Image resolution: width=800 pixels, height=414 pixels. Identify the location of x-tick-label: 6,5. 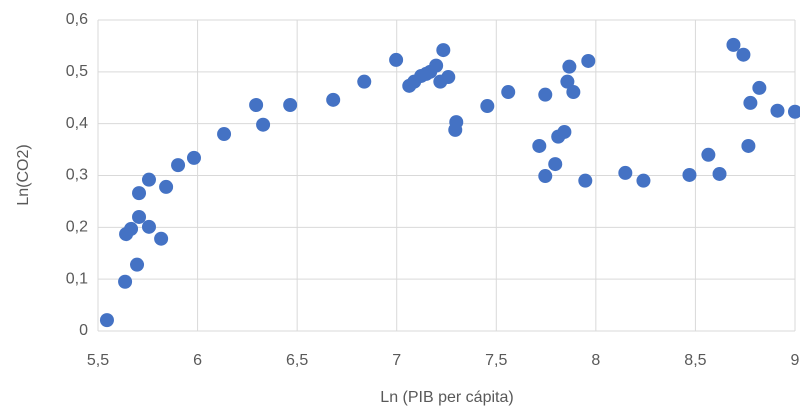
(297, 360).